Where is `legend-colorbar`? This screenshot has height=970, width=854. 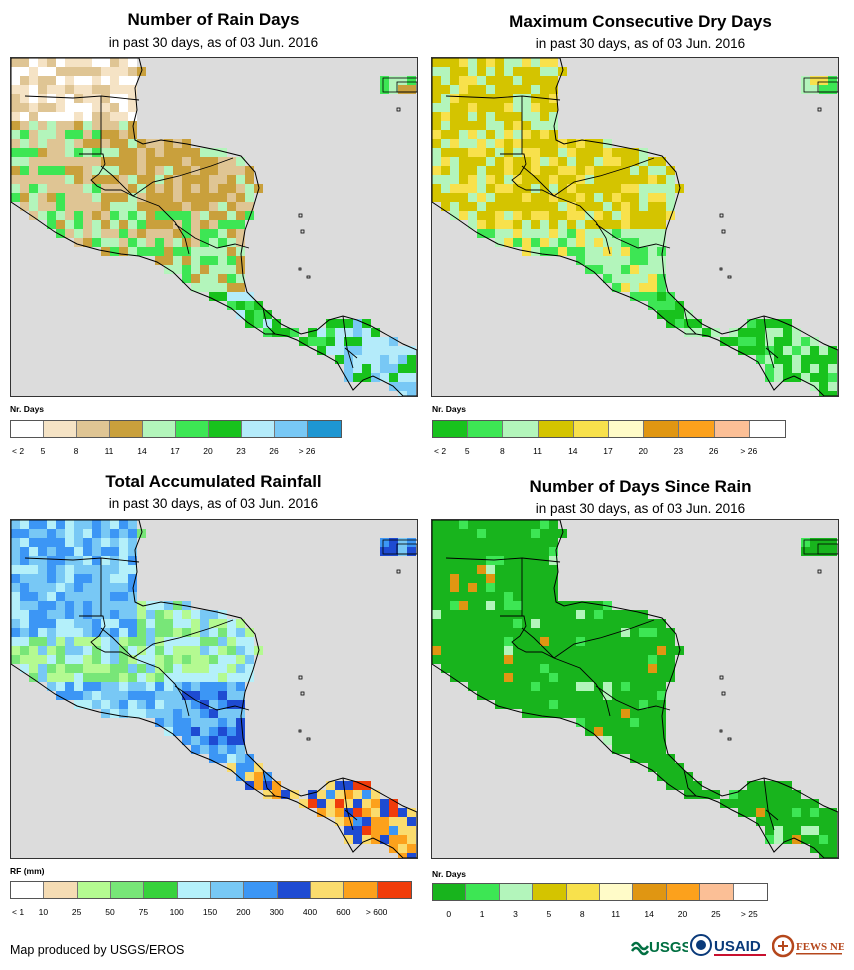
legend-colorbar is located at coordinates (609, 429).